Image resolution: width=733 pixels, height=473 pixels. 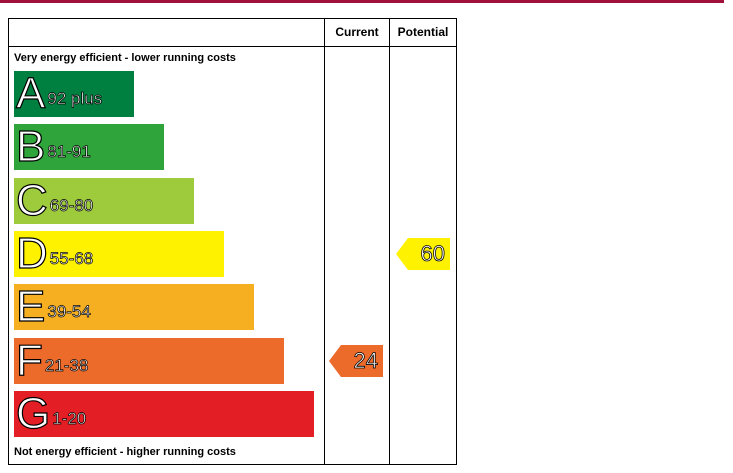 I want to click on band-c: C 69-80, so click(x=104, y=200).